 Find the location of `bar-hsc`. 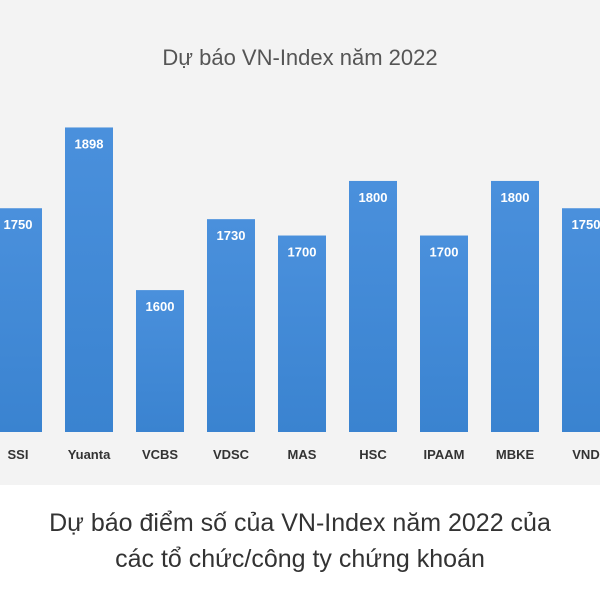

bar-hsc is located at coordinates (373, 306).